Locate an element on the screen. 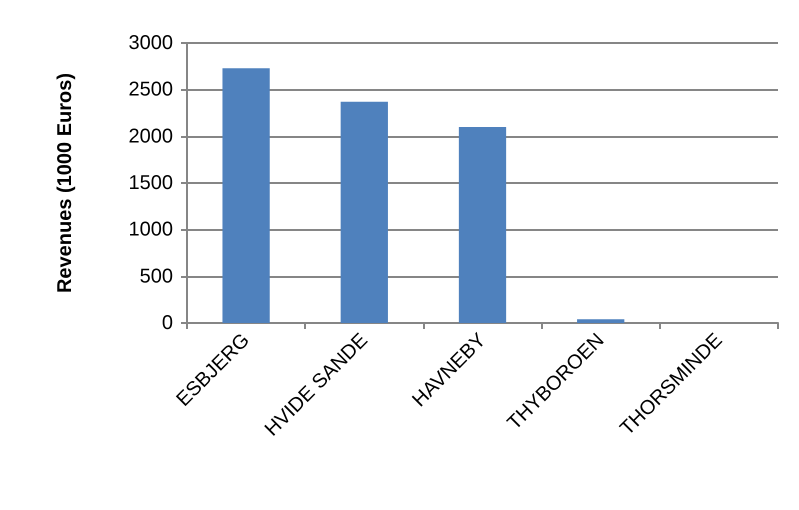 The height and width of the screenshot is (510, 799). y-axis-title: Revenues (1000 Euros) is located at coordinates (65, 183).